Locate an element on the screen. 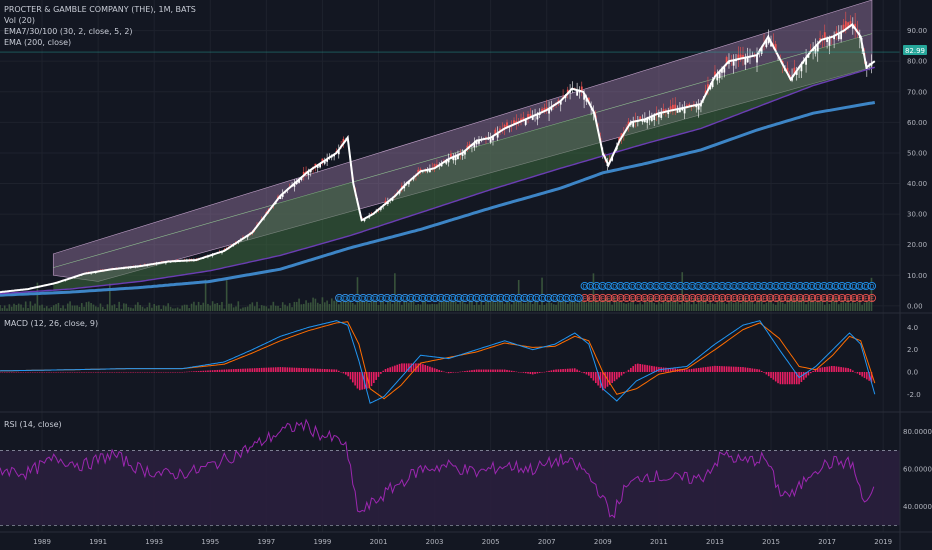 The image size is (932, 550). x-tick-label: 2015 is located at coordinates (771, 542).